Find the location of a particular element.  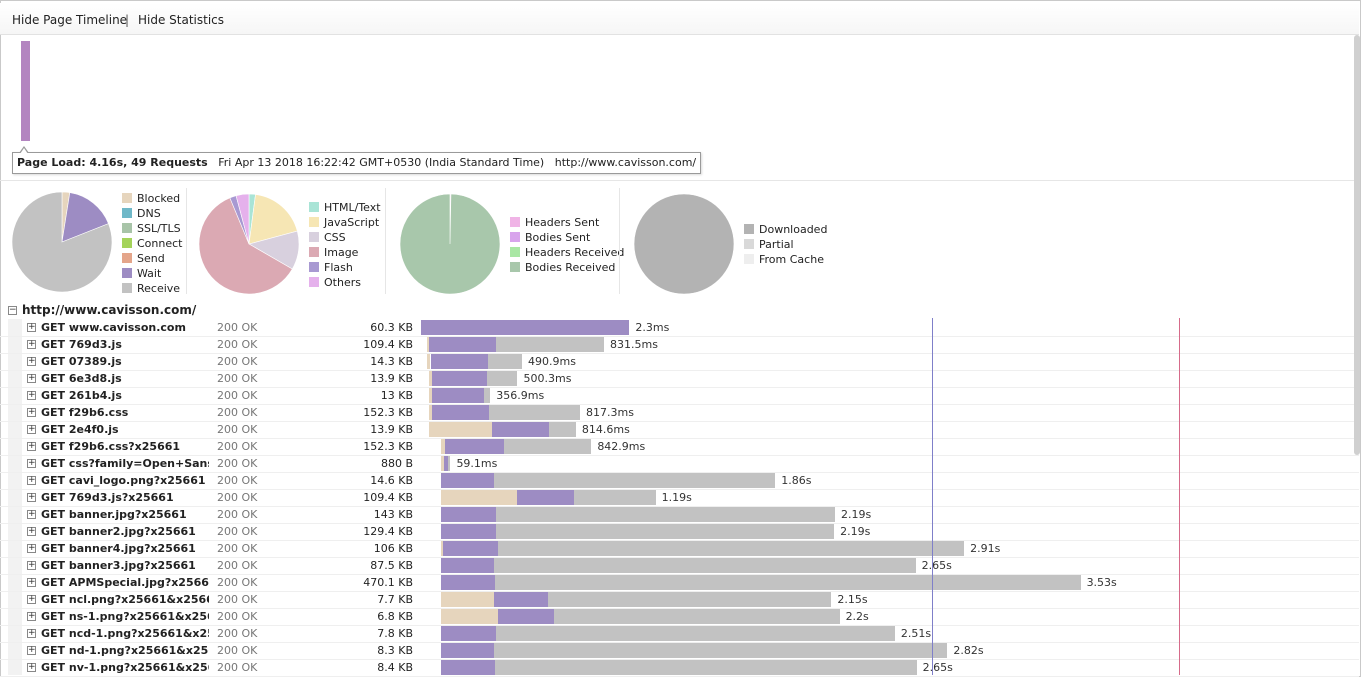

pie-slice-downloaded is located at coordinates (684, 244).